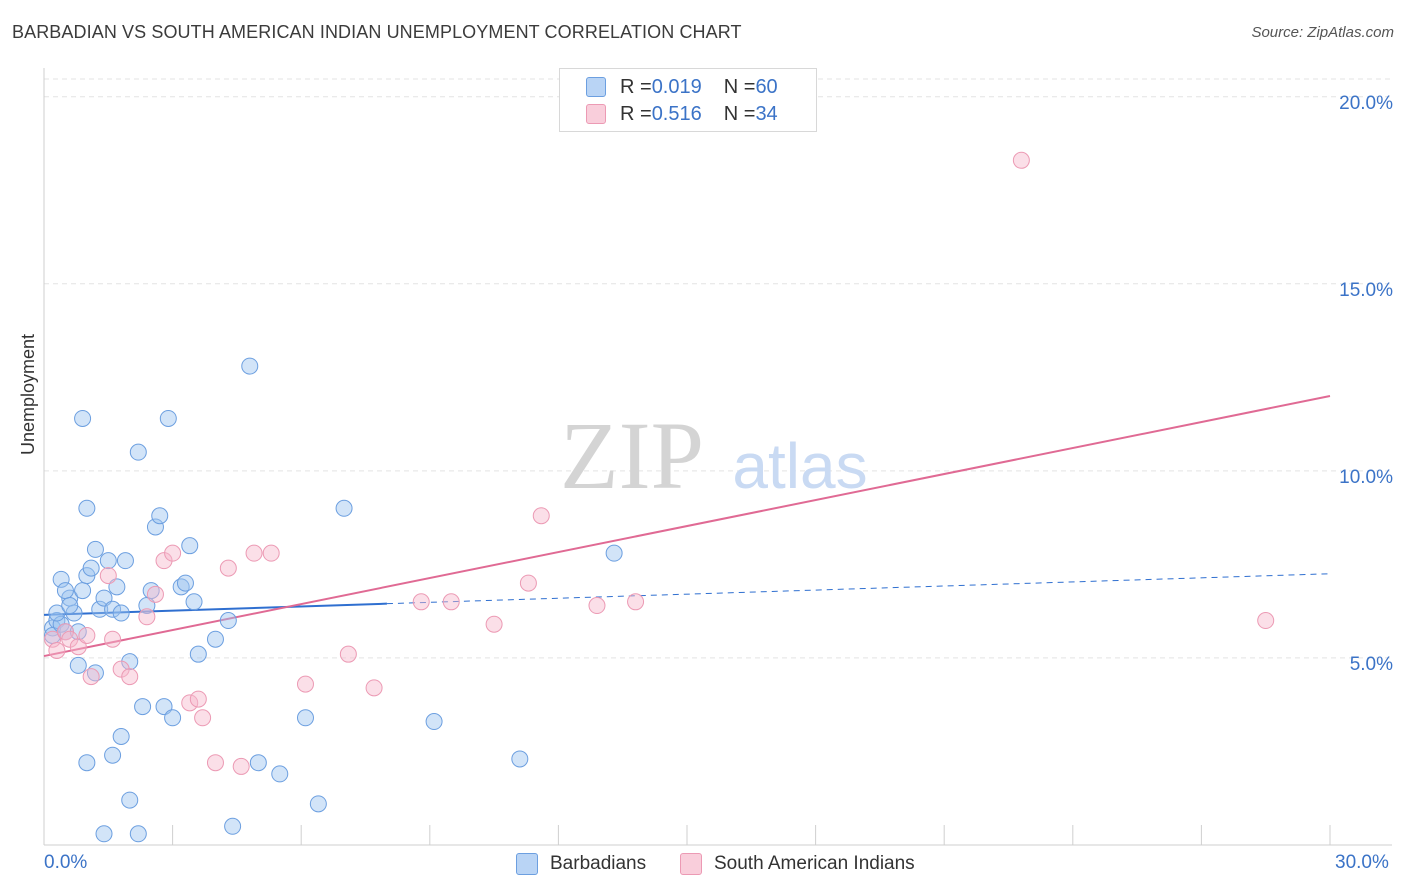 This screenshot has width=1406, height=892. Describe the element at coordinates (858, 589) in the screenshot. I see `trend-line-barbadians-extension` at that location.